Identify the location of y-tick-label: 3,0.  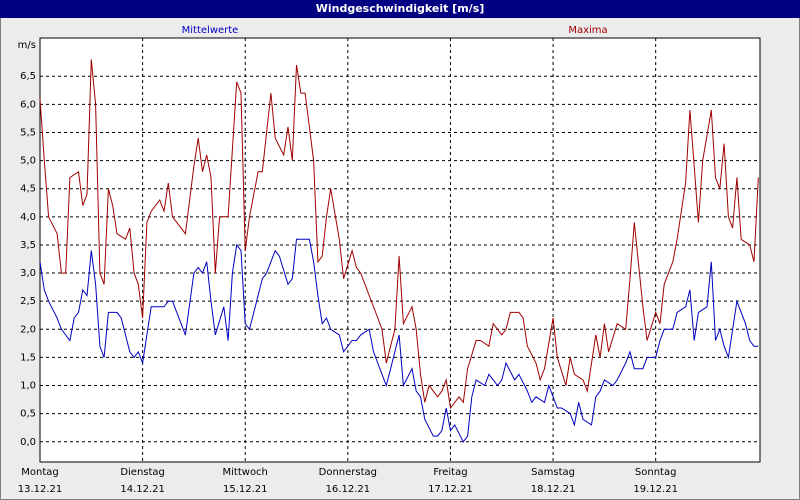
(28, 273).